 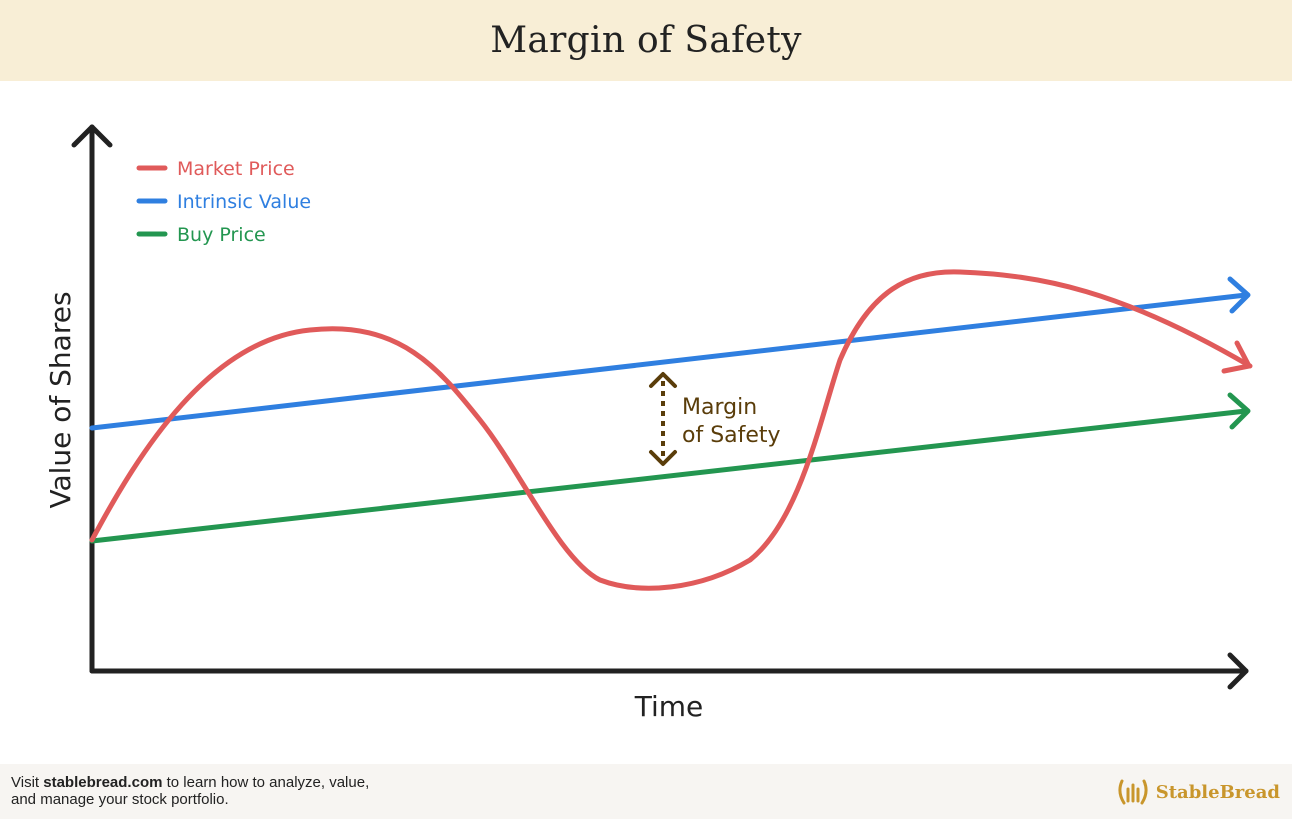 What do you see at coordinates (244, 202) in the screenshot?
I see `legend-label-intrinsic-value: Intrinsic Value` at bounding box center [244, 202].